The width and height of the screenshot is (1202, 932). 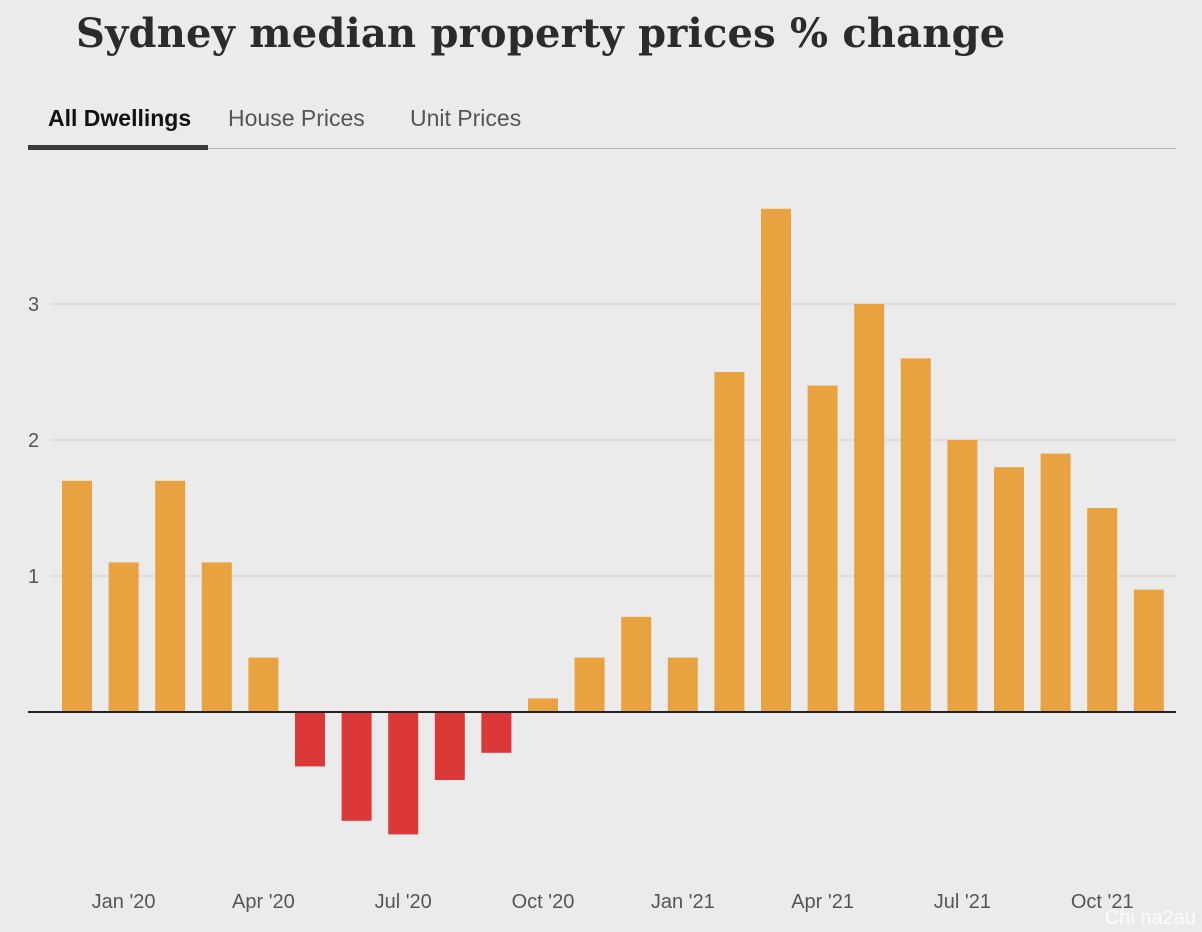 I want to click on x-tick-label: Jul '21, so click(x=962, y=902).